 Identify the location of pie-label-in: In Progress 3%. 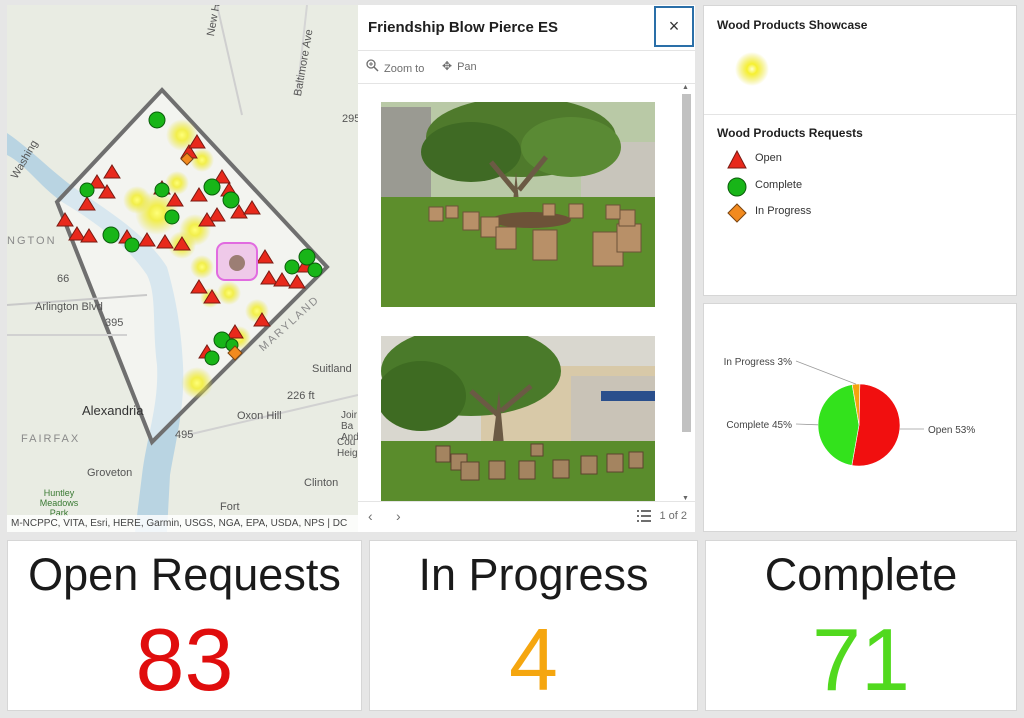
(758, 362).